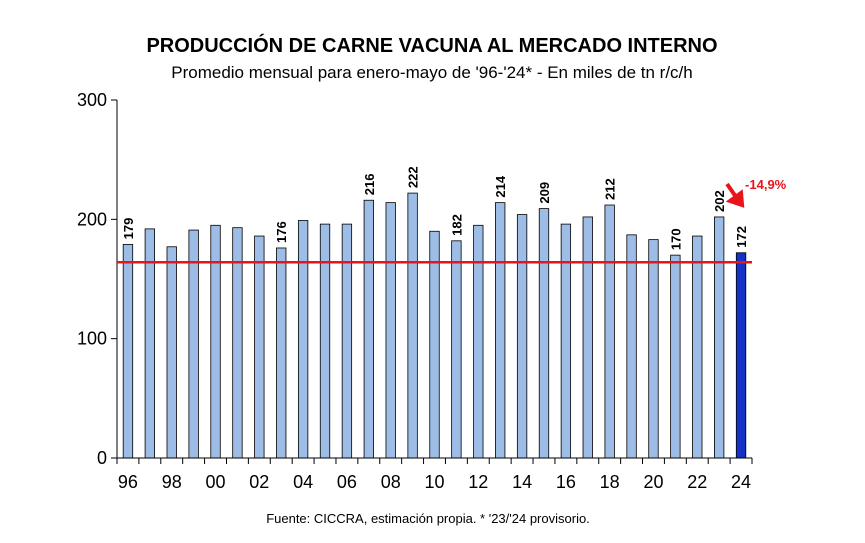 Image resolution: width=865 pixels, height=543 pixels. What do you see at coordinates (92, 339) in the screenshot?
I see `y-tick-label: 100` at bounding box center [92, 339].